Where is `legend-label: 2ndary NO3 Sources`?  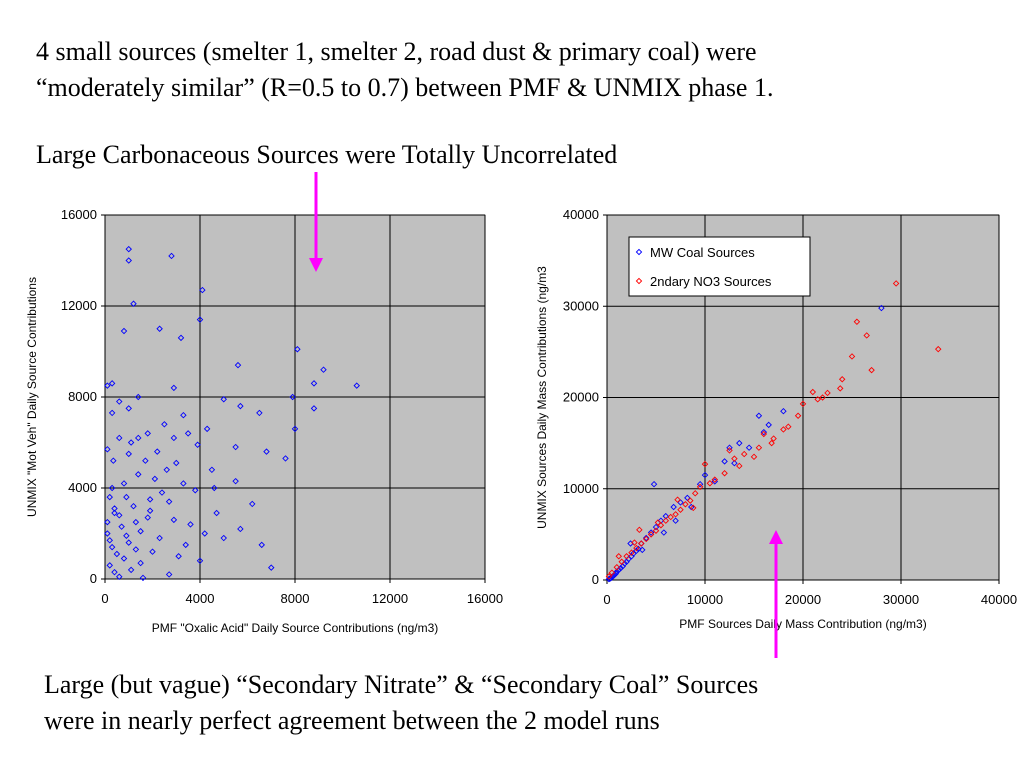
legend-label: 2ndary NO3 Sources is located at coordinates (711, 281).